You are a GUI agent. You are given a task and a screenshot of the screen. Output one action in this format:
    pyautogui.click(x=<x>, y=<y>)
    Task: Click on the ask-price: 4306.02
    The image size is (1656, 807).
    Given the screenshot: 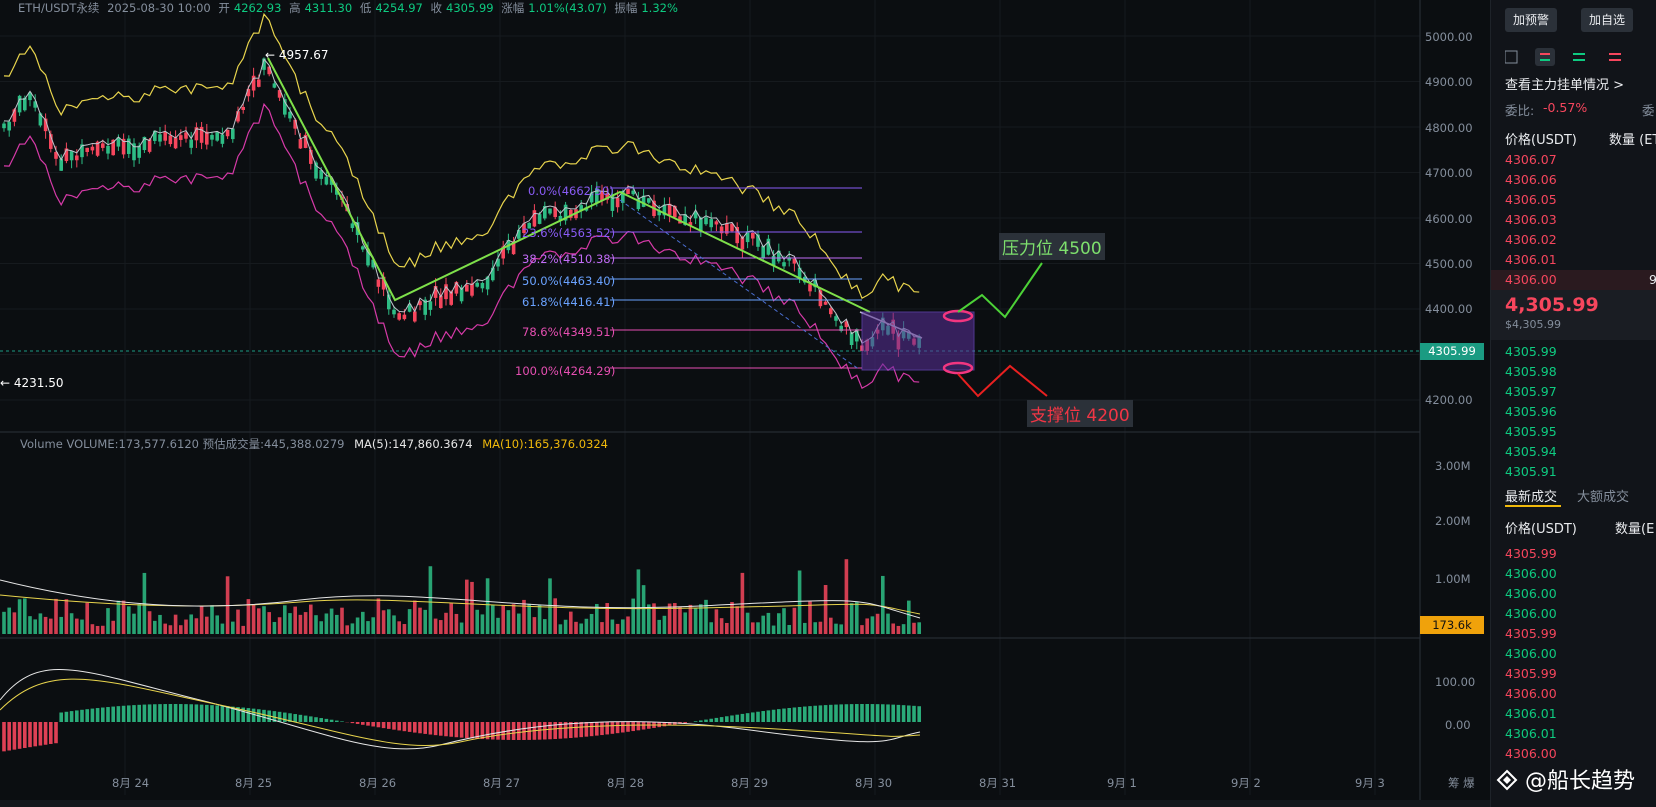 What is the action you would take?
    pyautogui.click(x=1531, y=239)
    